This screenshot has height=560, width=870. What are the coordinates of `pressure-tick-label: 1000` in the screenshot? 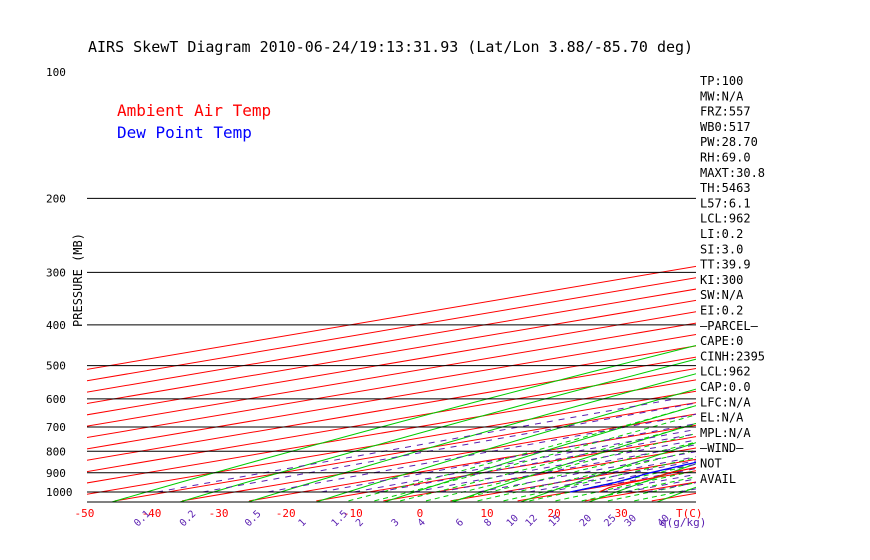 It's located at (59, 492).